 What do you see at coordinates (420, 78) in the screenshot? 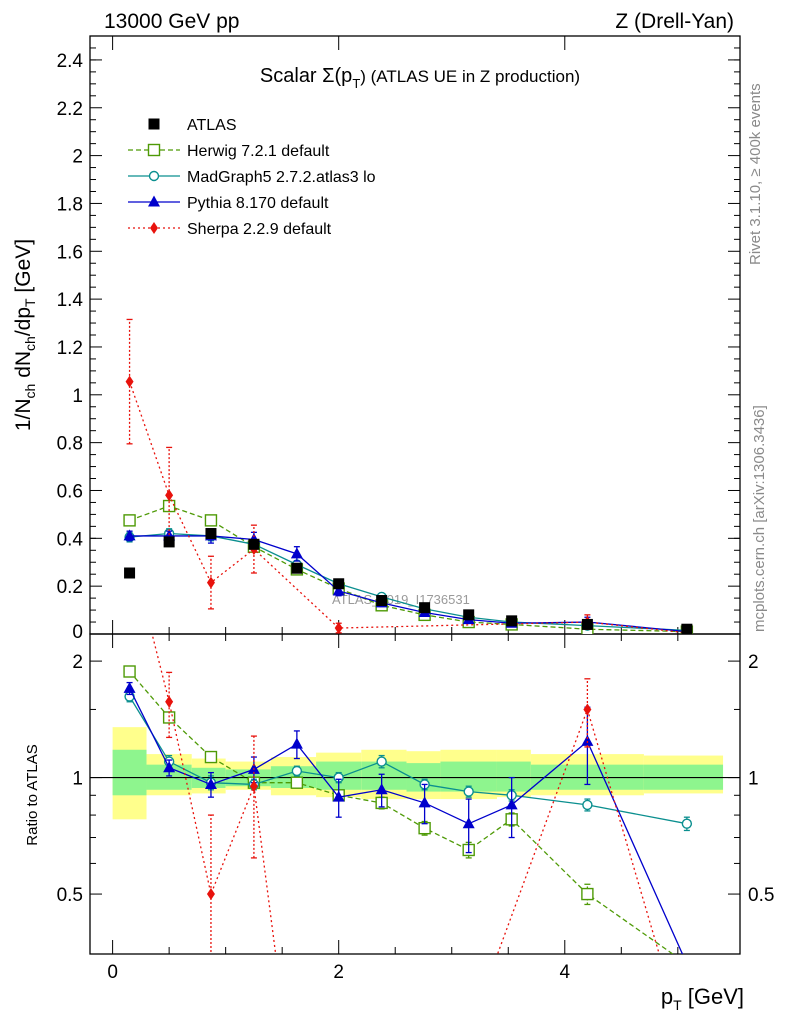
I see `plot-title: Scalar Σ(pT) (ATLAS UE in Z production)` at bounding box center [420, 78].